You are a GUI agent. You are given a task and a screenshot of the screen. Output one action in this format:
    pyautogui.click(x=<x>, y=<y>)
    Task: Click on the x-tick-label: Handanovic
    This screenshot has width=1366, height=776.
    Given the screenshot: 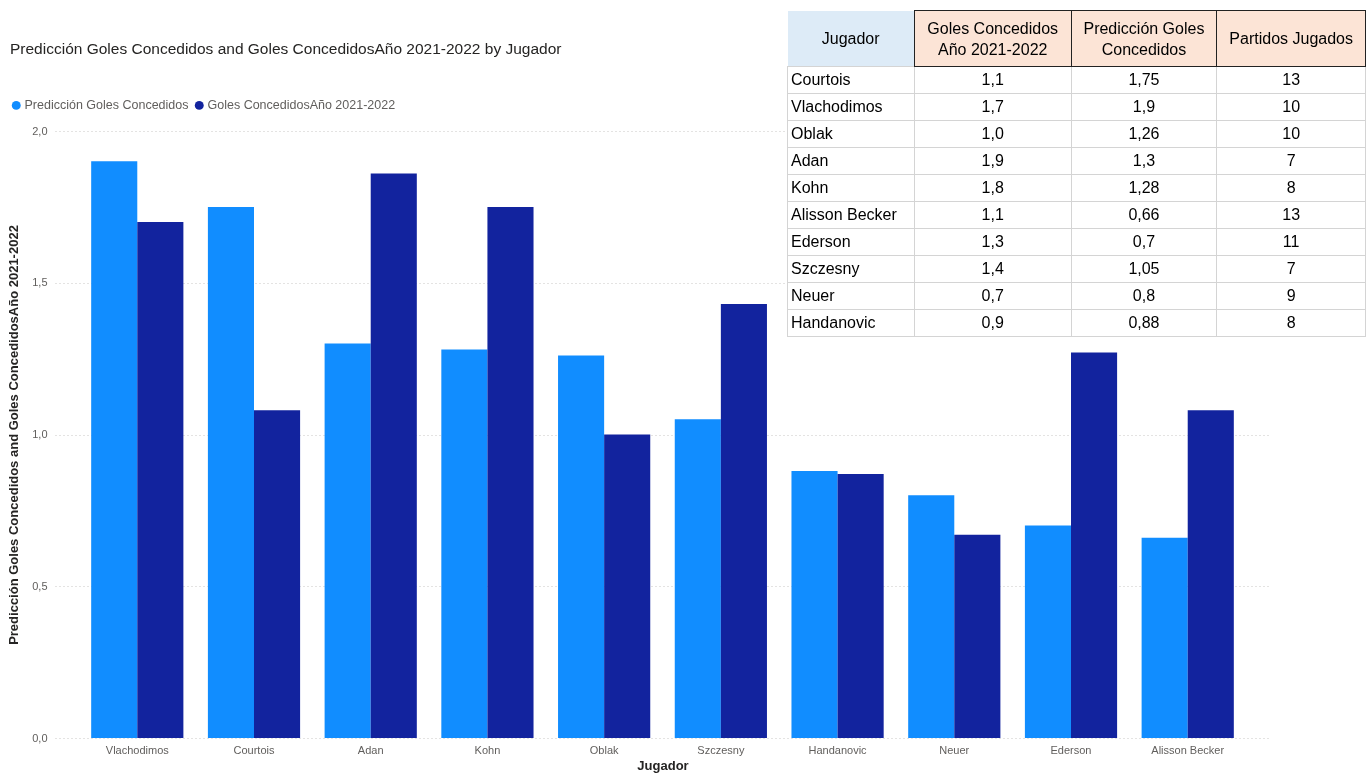 What is the action you would take?
    pyautogui.click(x=838, y=749)
    